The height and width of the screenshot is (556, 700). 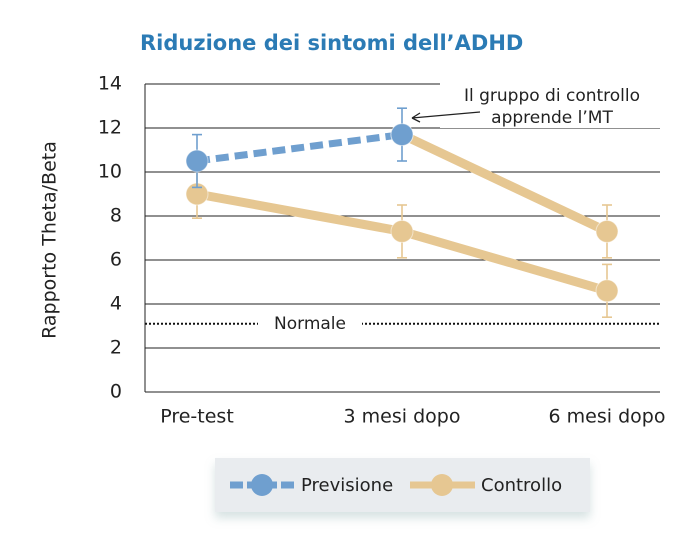 I want to click on legend-label: Controllo, so click(x=521, y=485).